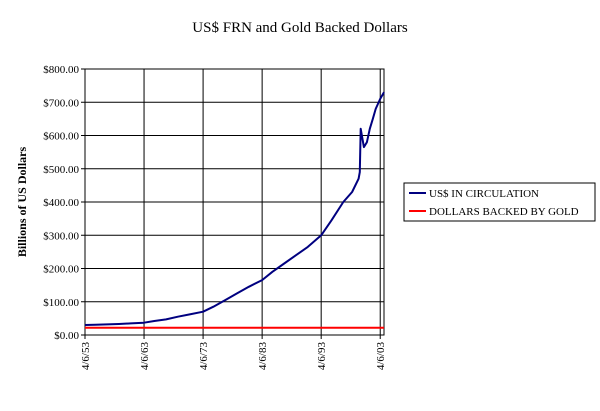 This screenshot has height=411, width=600. Describe the element at coordinates (504, 212) in the screenshot. I see `legend-label: DOLLARS BACKED BY GOLD` at that location.